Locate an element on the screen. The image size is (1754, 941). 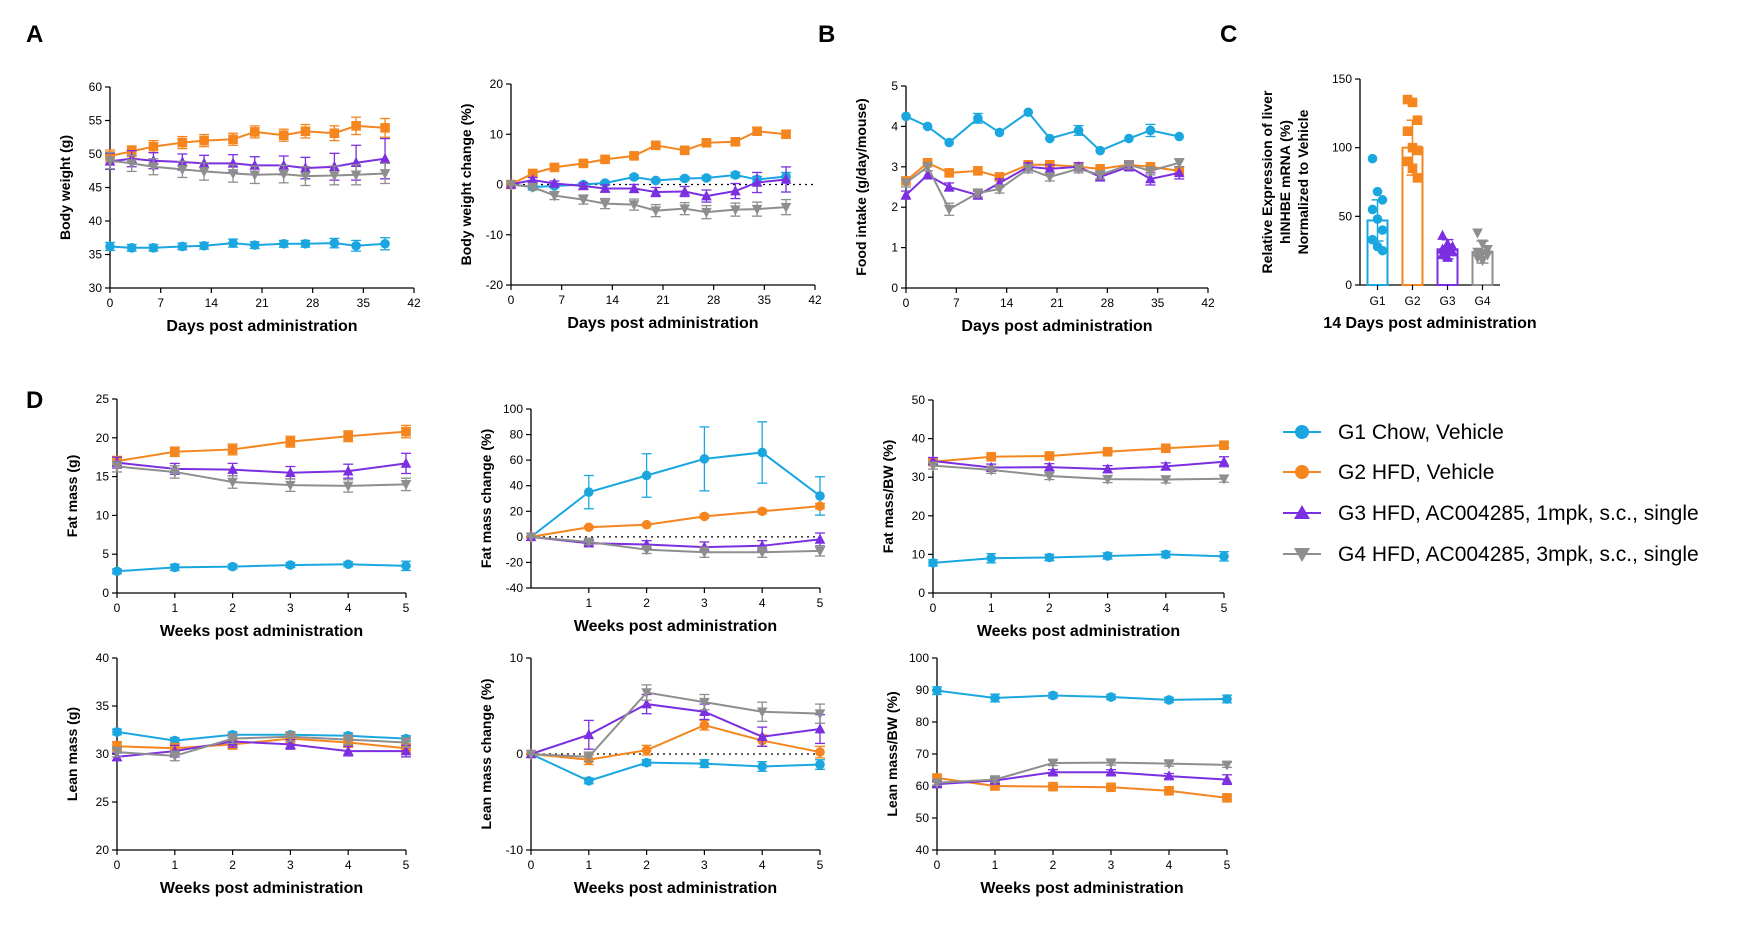
y-tick-label: 20 is located at coordinates (103, 438).